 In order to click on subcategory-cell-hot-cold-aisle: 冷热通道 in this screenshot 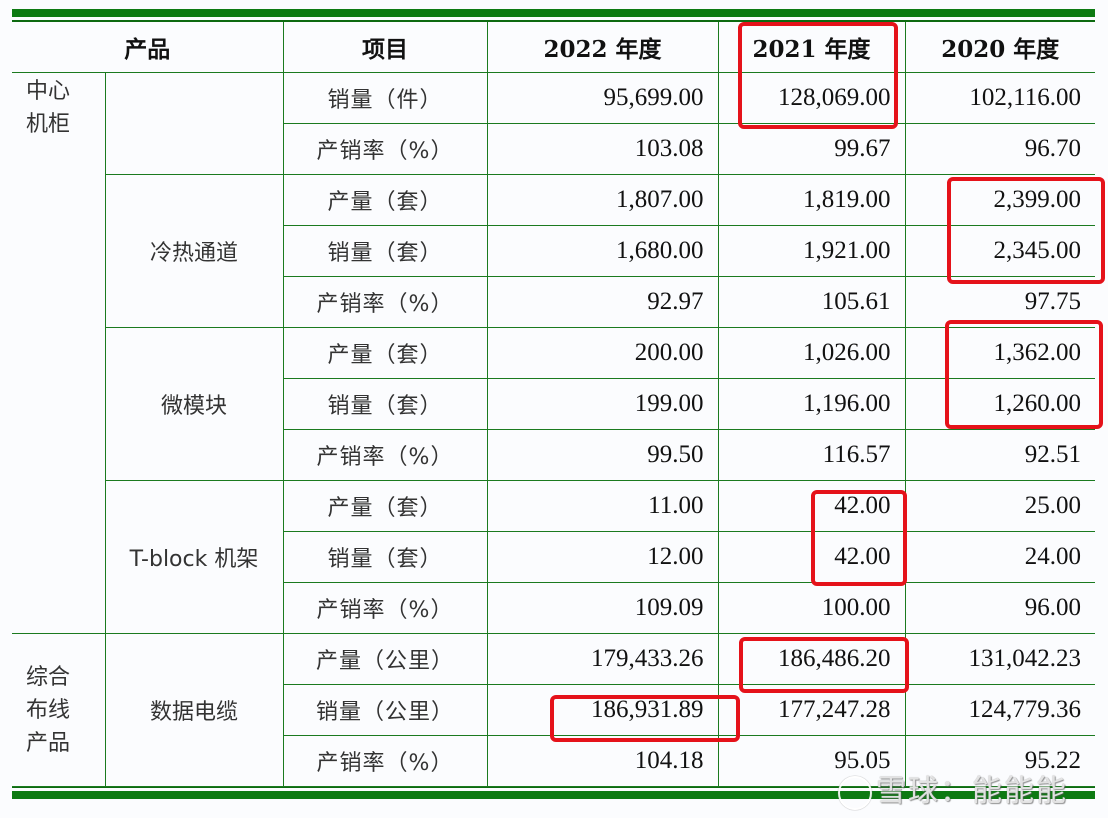, I will do `click(194, 250)`.